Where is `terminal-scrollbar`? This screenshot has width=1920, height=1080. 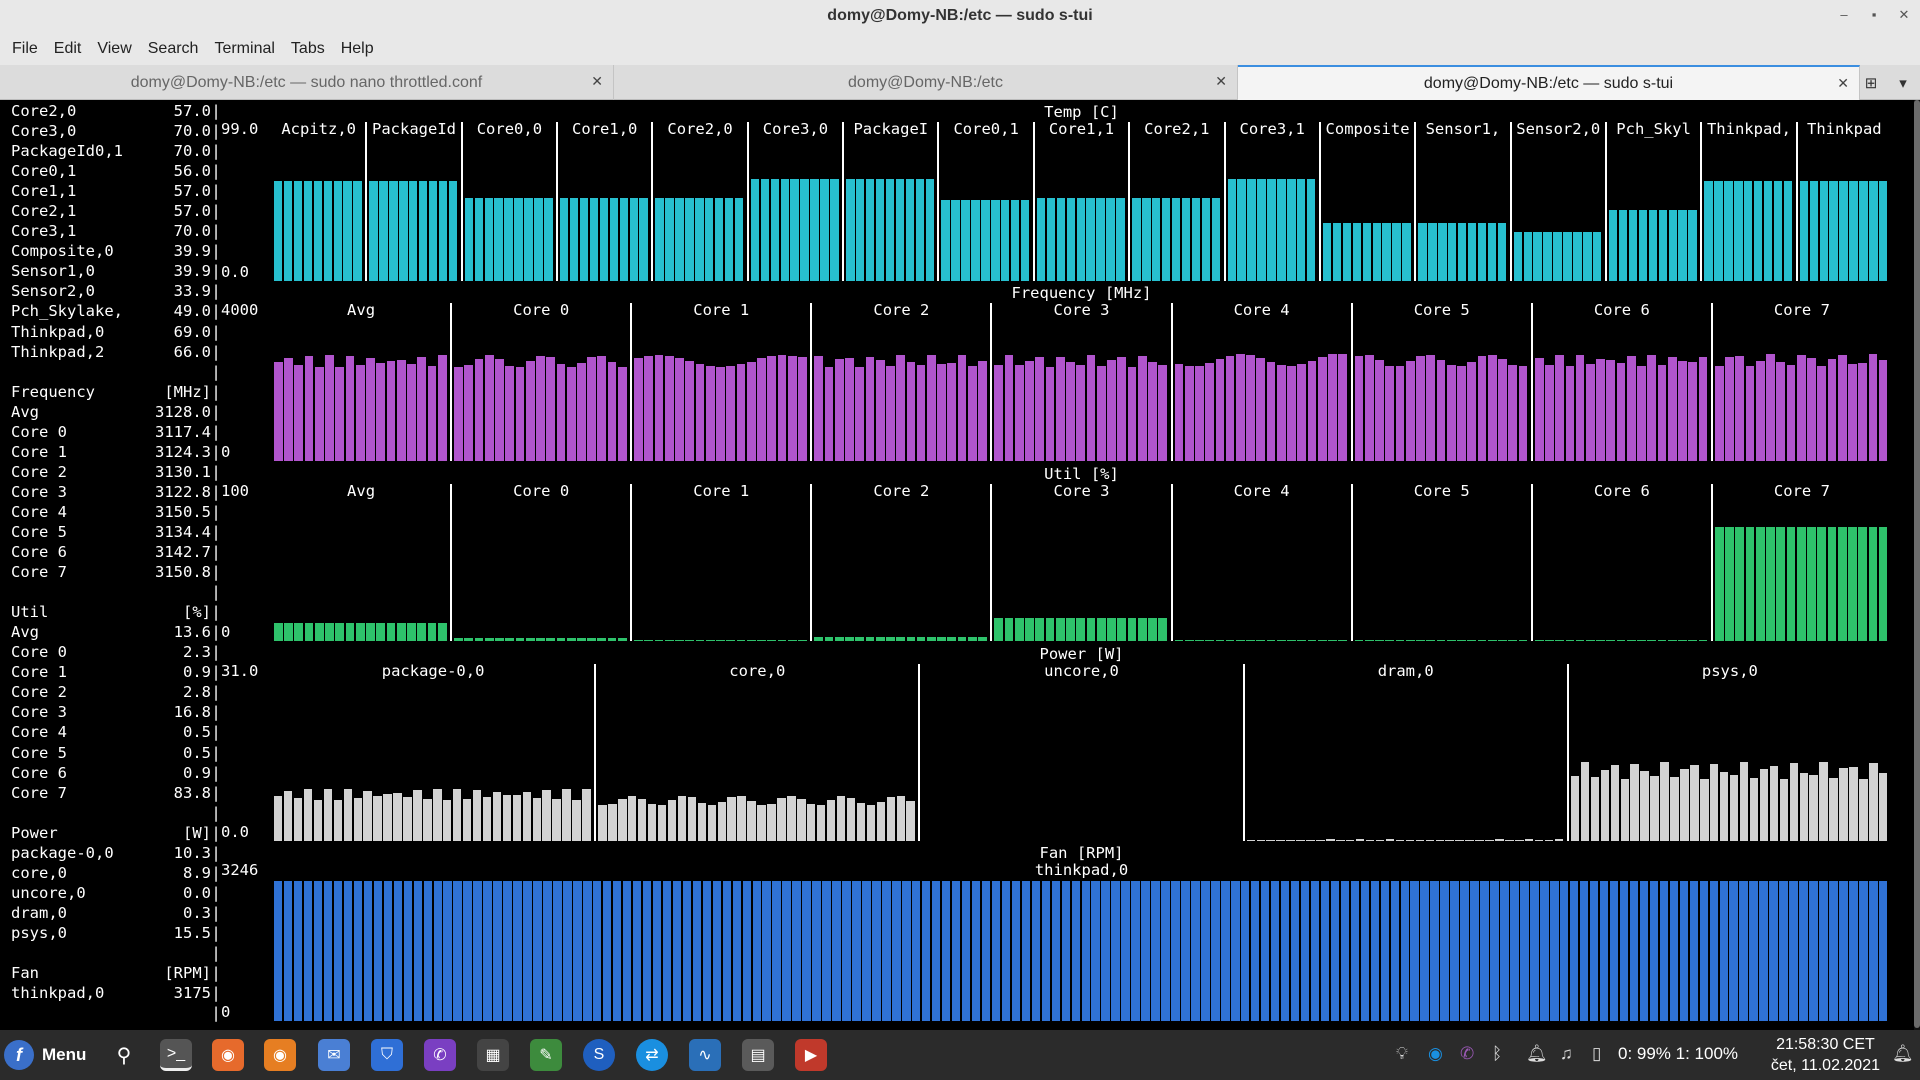 terminal-scrollbar is located at coordinates (1917, 565).